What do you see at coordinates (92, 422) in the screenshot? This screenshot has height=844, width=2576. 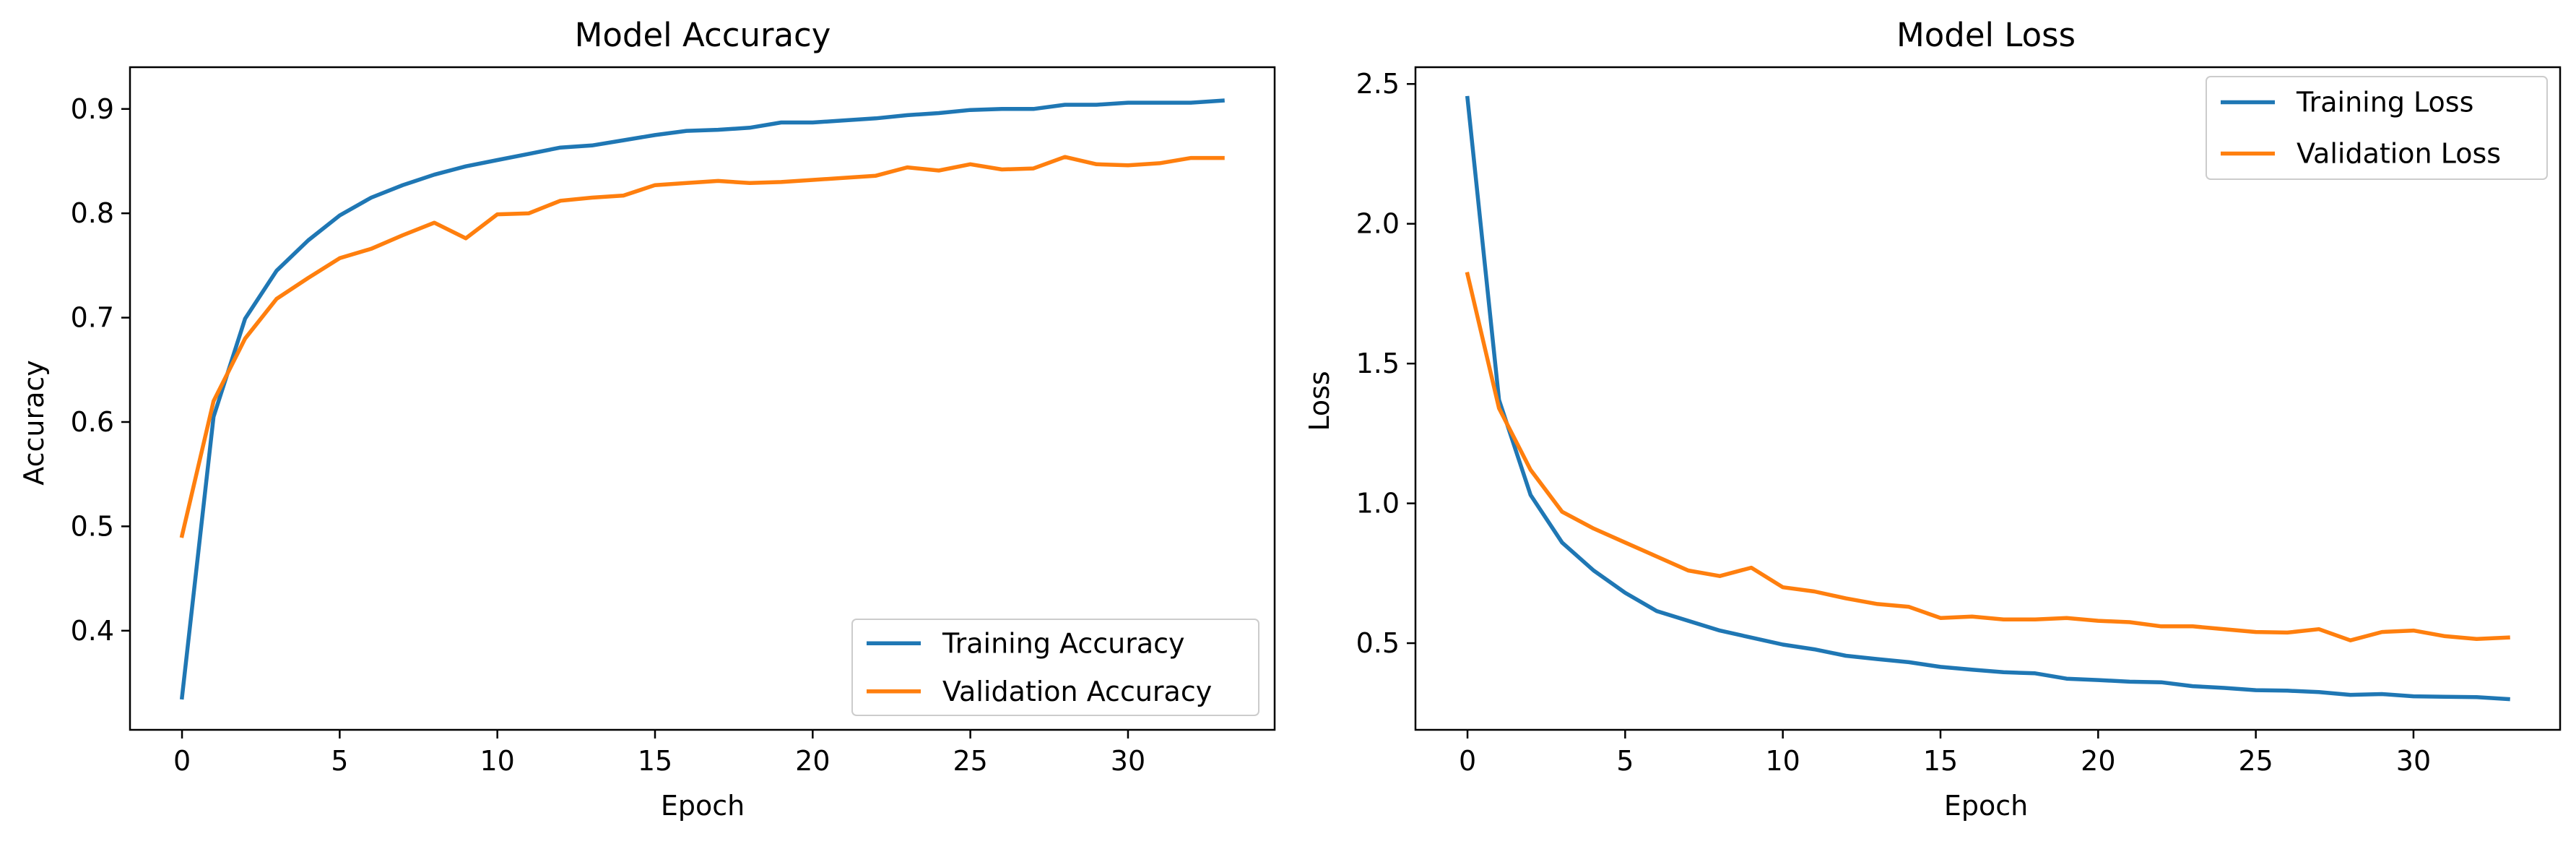 I see `y-tick-label: 0.6` at bounding box center [92, 422].